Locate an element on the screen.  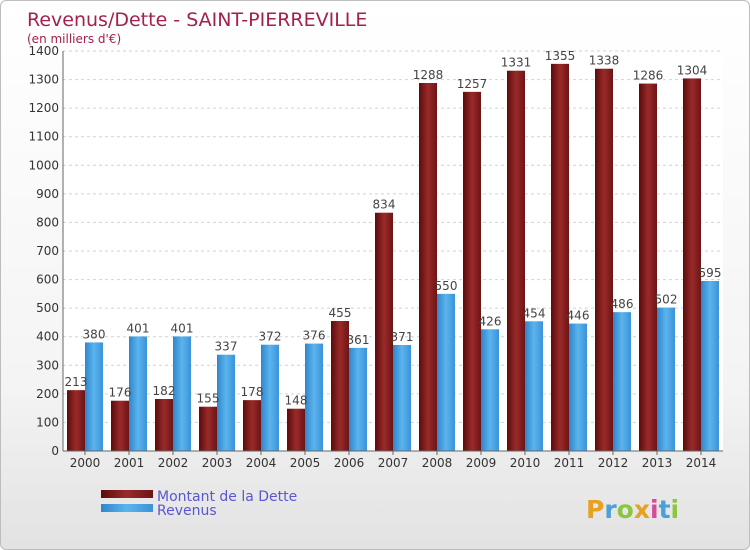
data-label-revenus: 550 is located at coordinates (446, 286).